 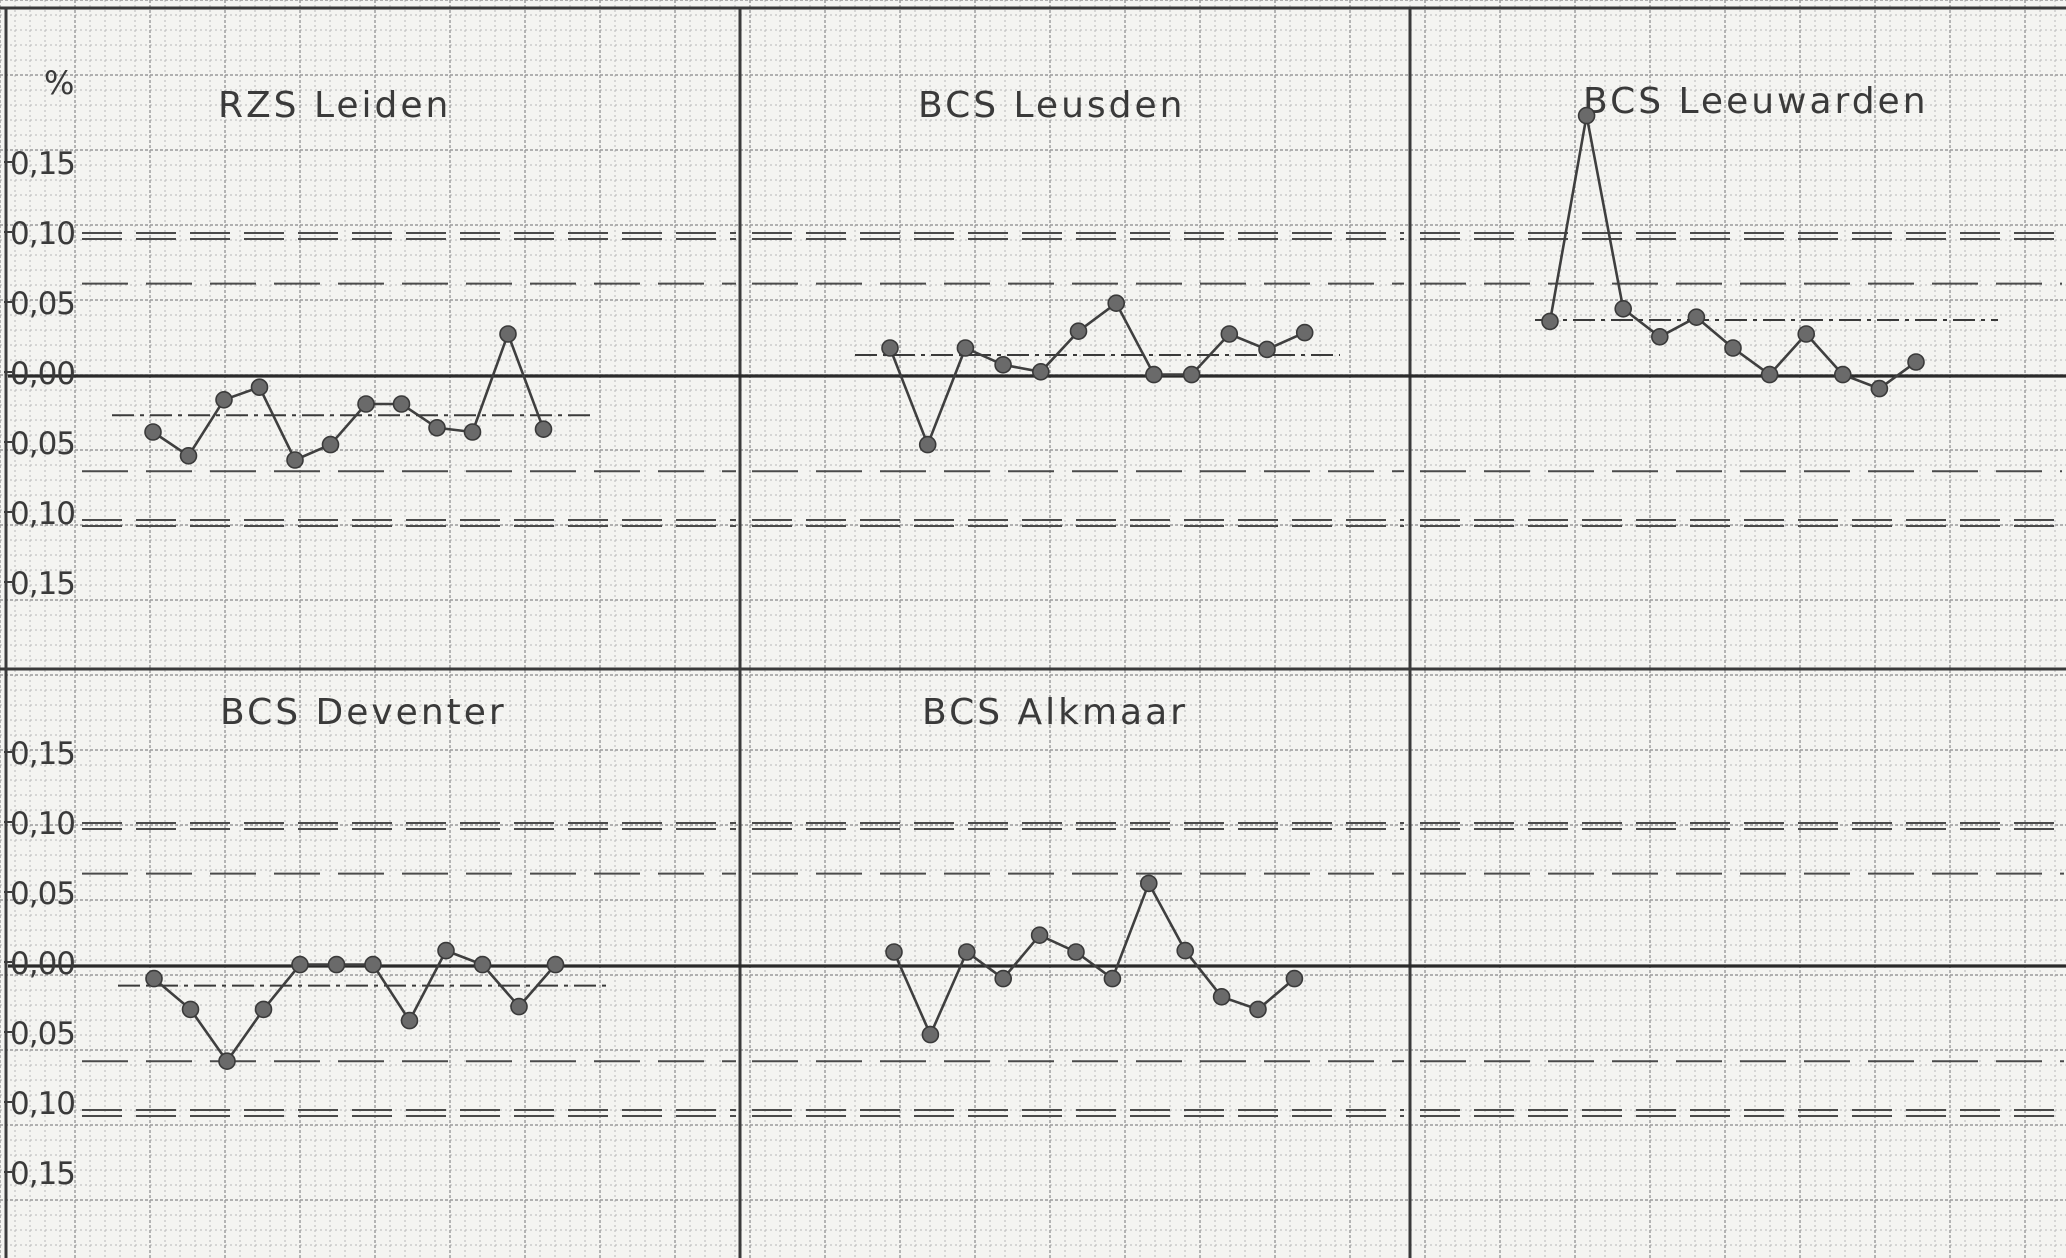 I want to click on panel-bcs-leusden: BCS Leusden, so click(x=1078, y=306).